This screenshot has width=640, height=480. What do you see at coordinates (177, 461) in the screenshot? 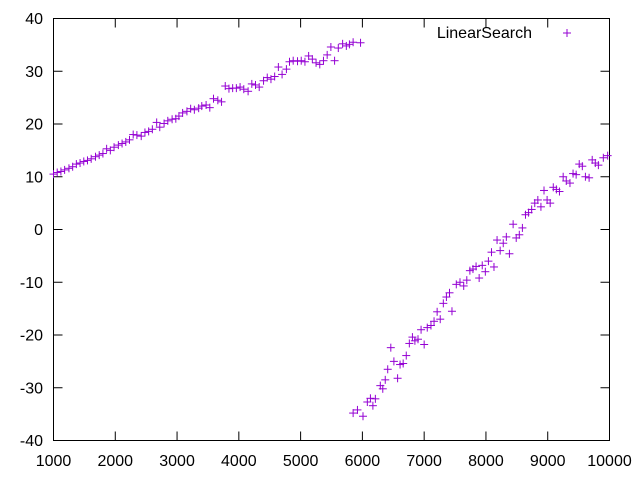
I see `x-tick-label: 3000` at bounding box center [177, 461].